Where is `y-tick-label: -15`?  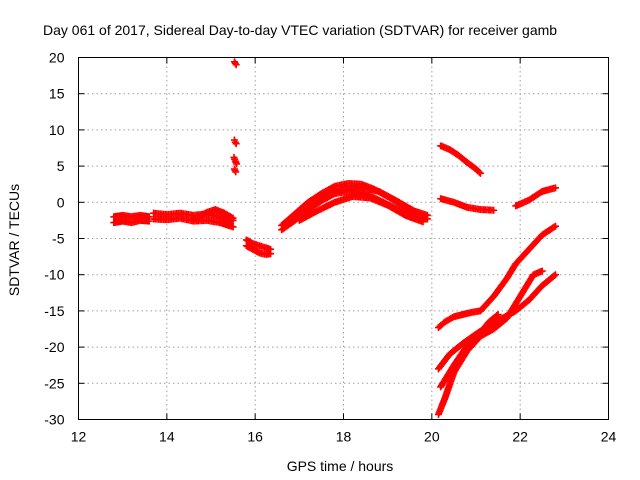 y-tick-label: -15 is located at coordinates (54, 311).